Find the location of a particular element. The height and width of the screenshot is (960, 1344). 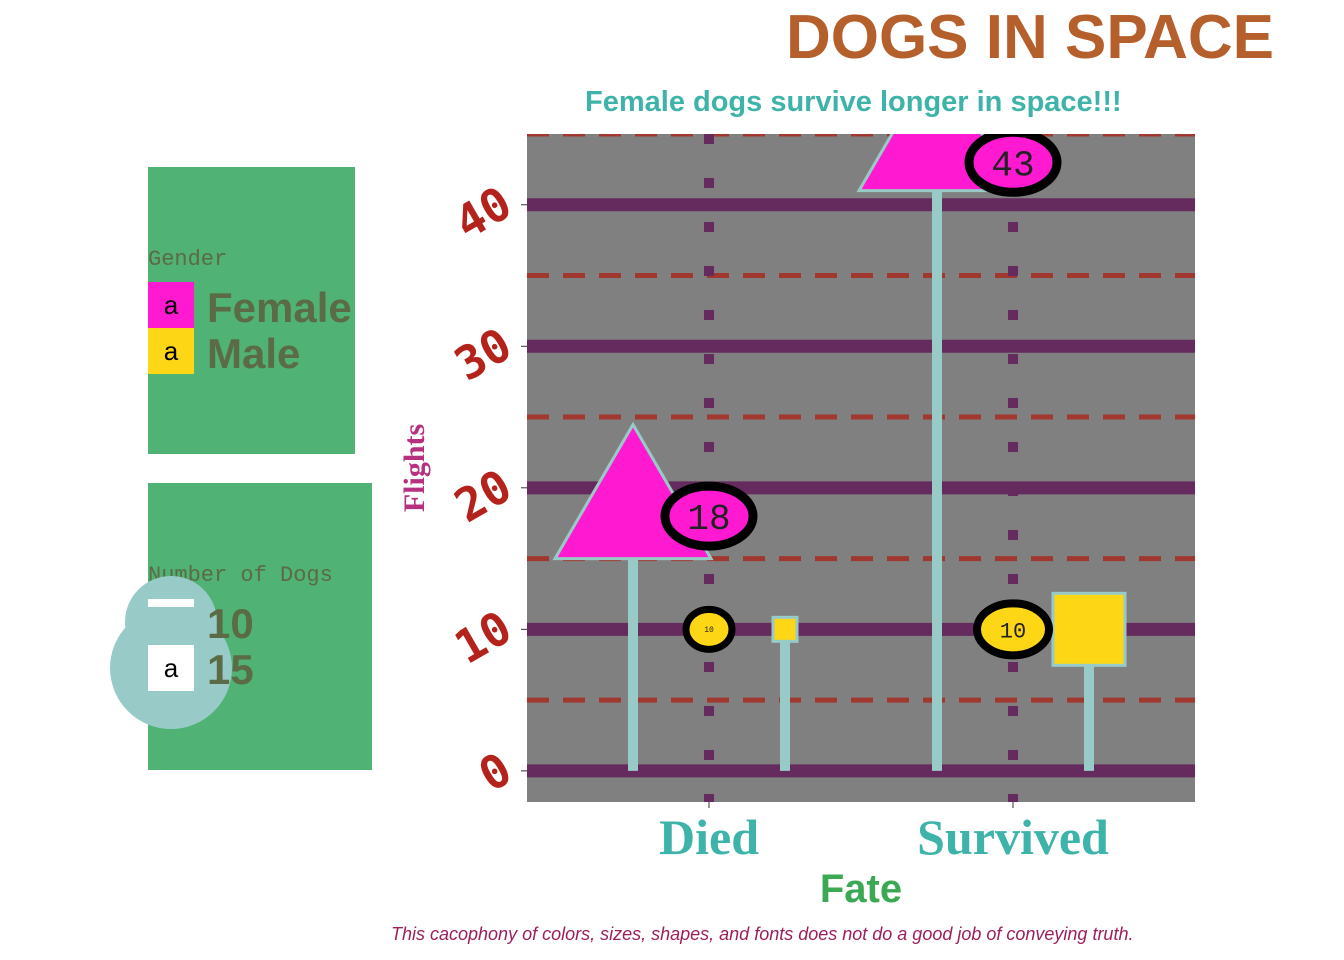

y-tick-label: 30 is located at coordinates (483, 354).